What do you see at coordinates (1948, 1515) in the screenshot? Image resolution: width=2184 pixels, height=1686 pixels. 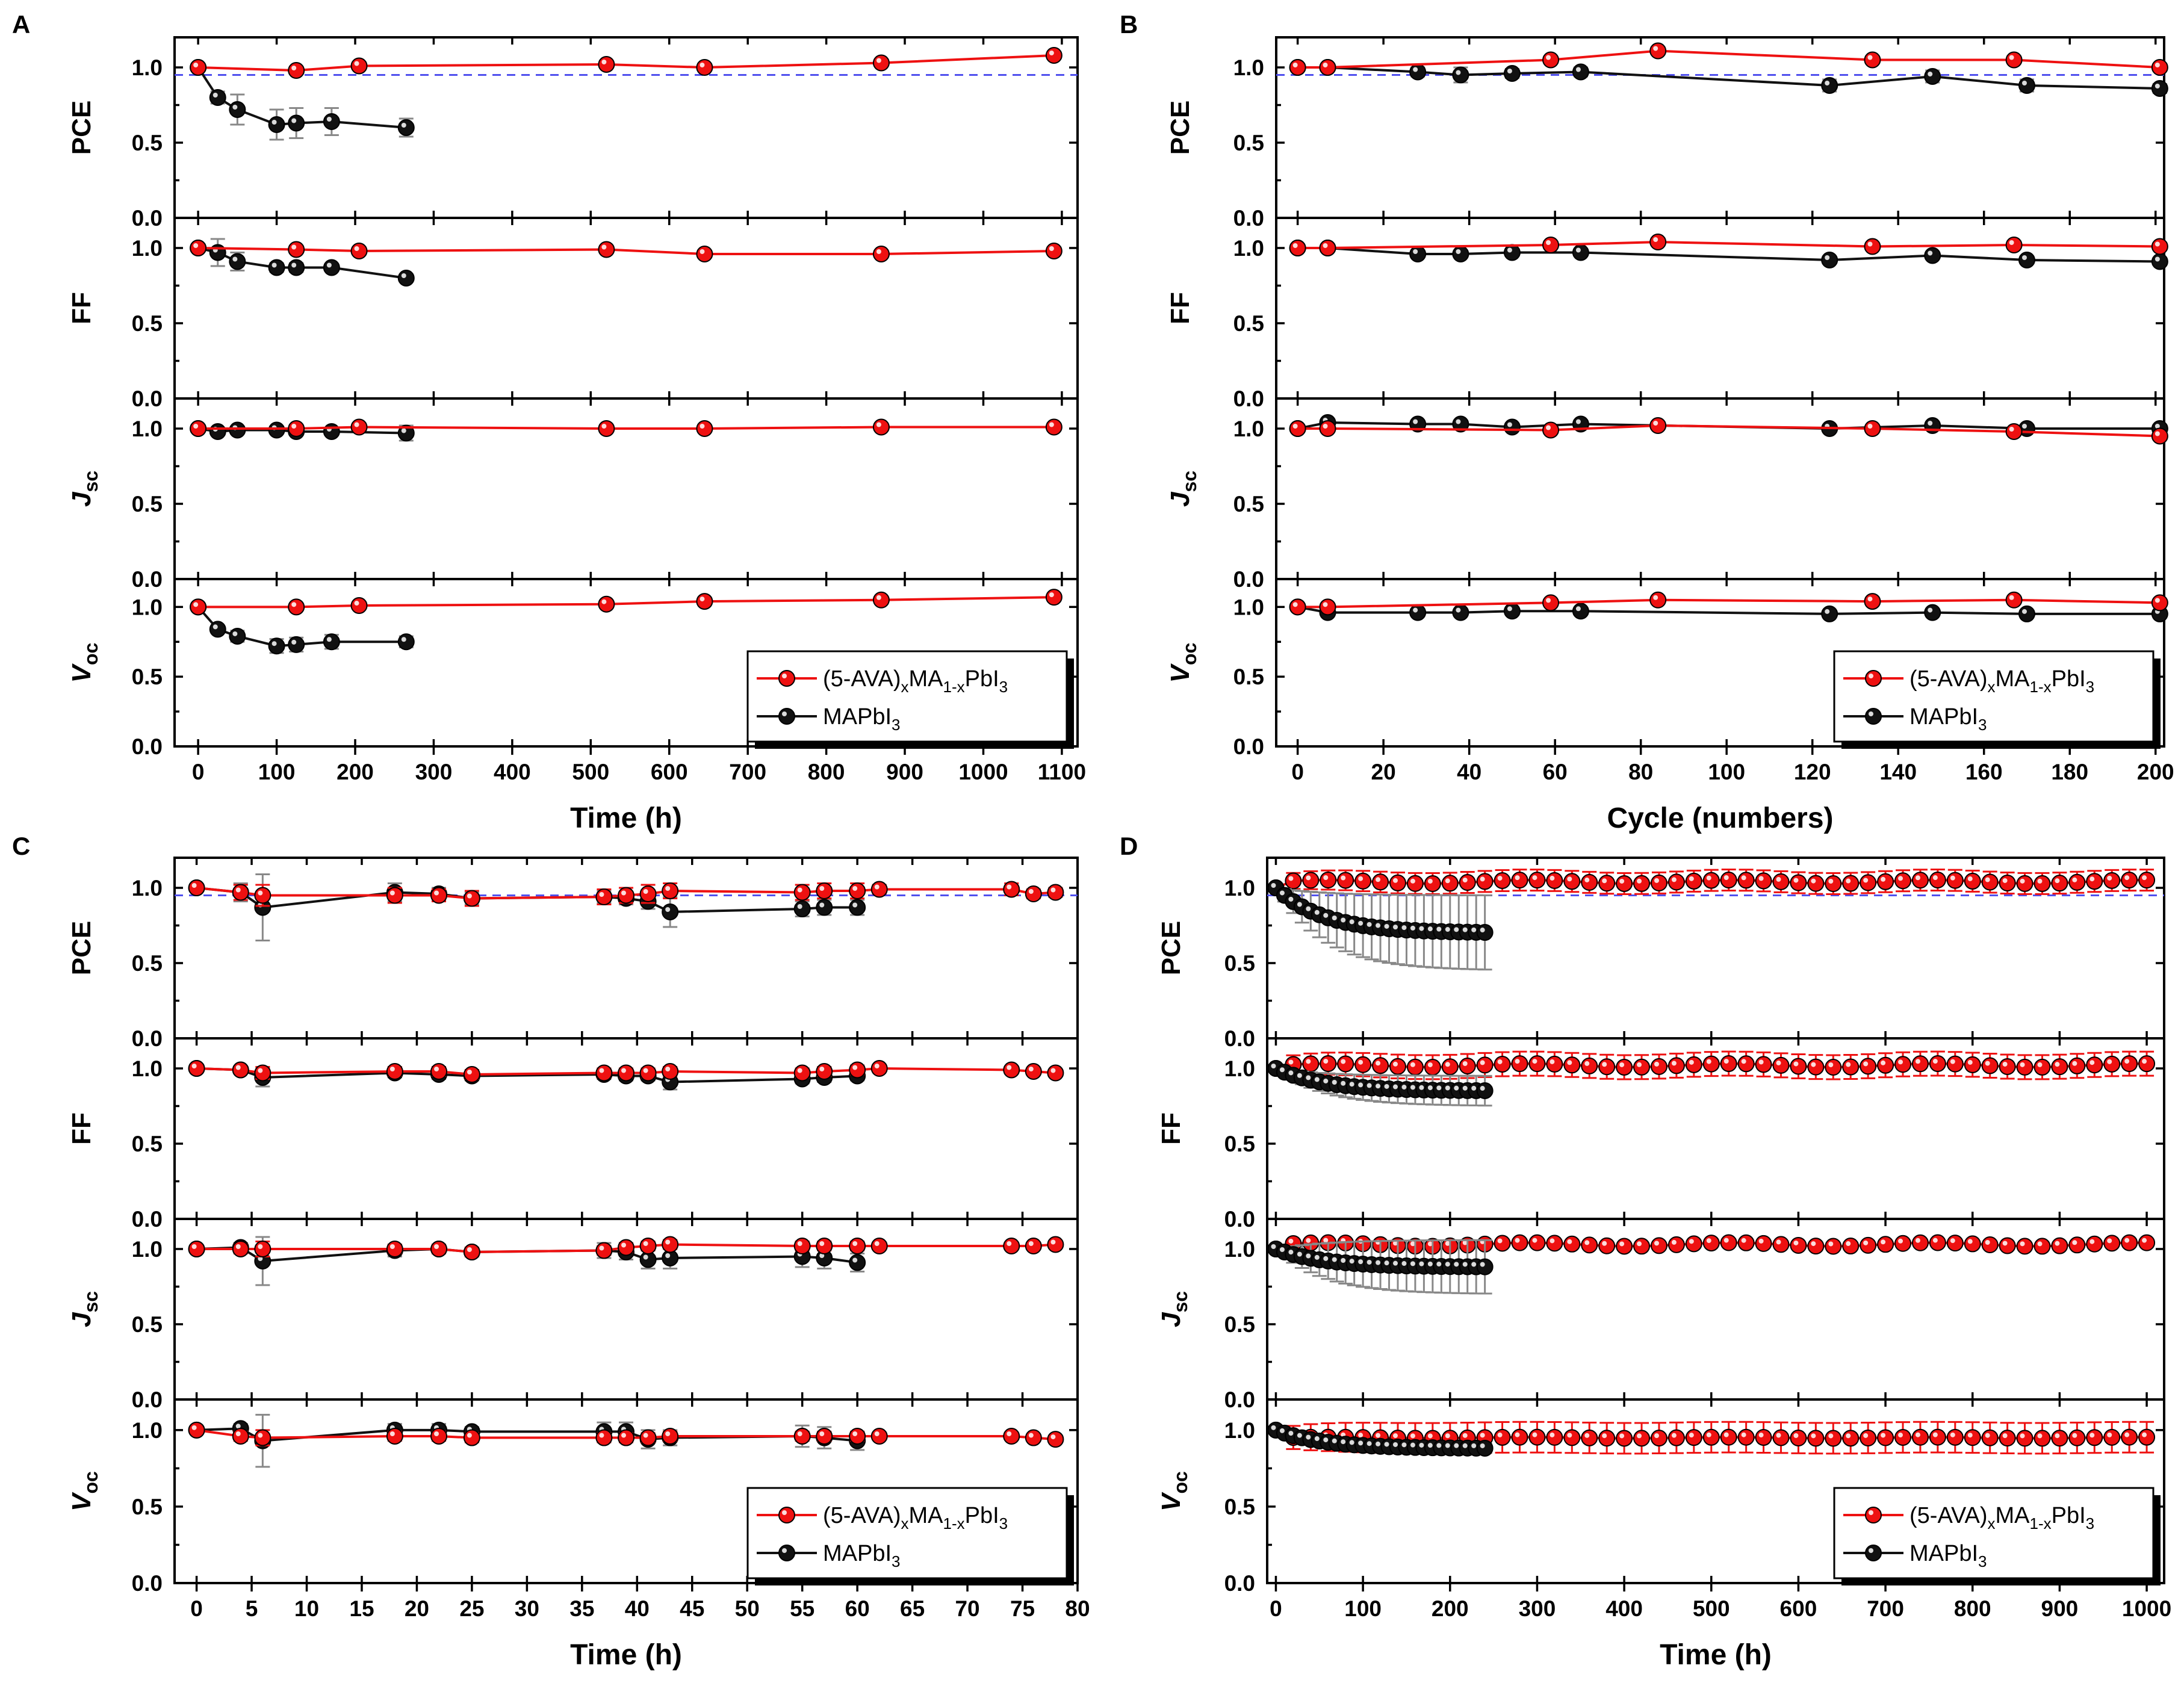 I see `legend-modified-part: (5-AVA)` at bounding box center [1948, 1515].